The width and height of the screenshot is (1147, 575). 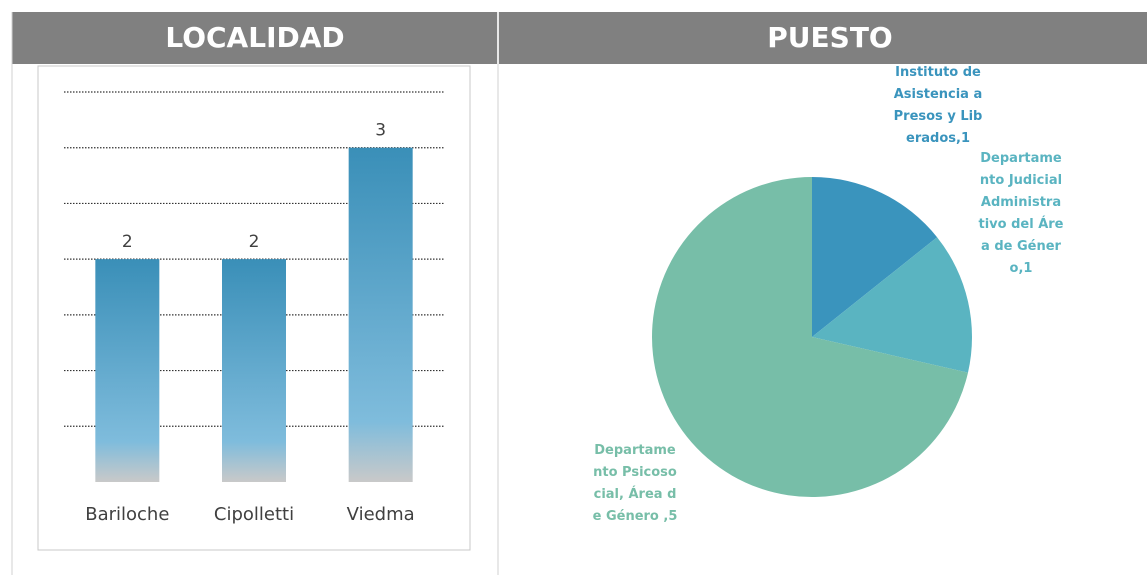 I want to click on data-label: 3, so click(x=380, y=131).